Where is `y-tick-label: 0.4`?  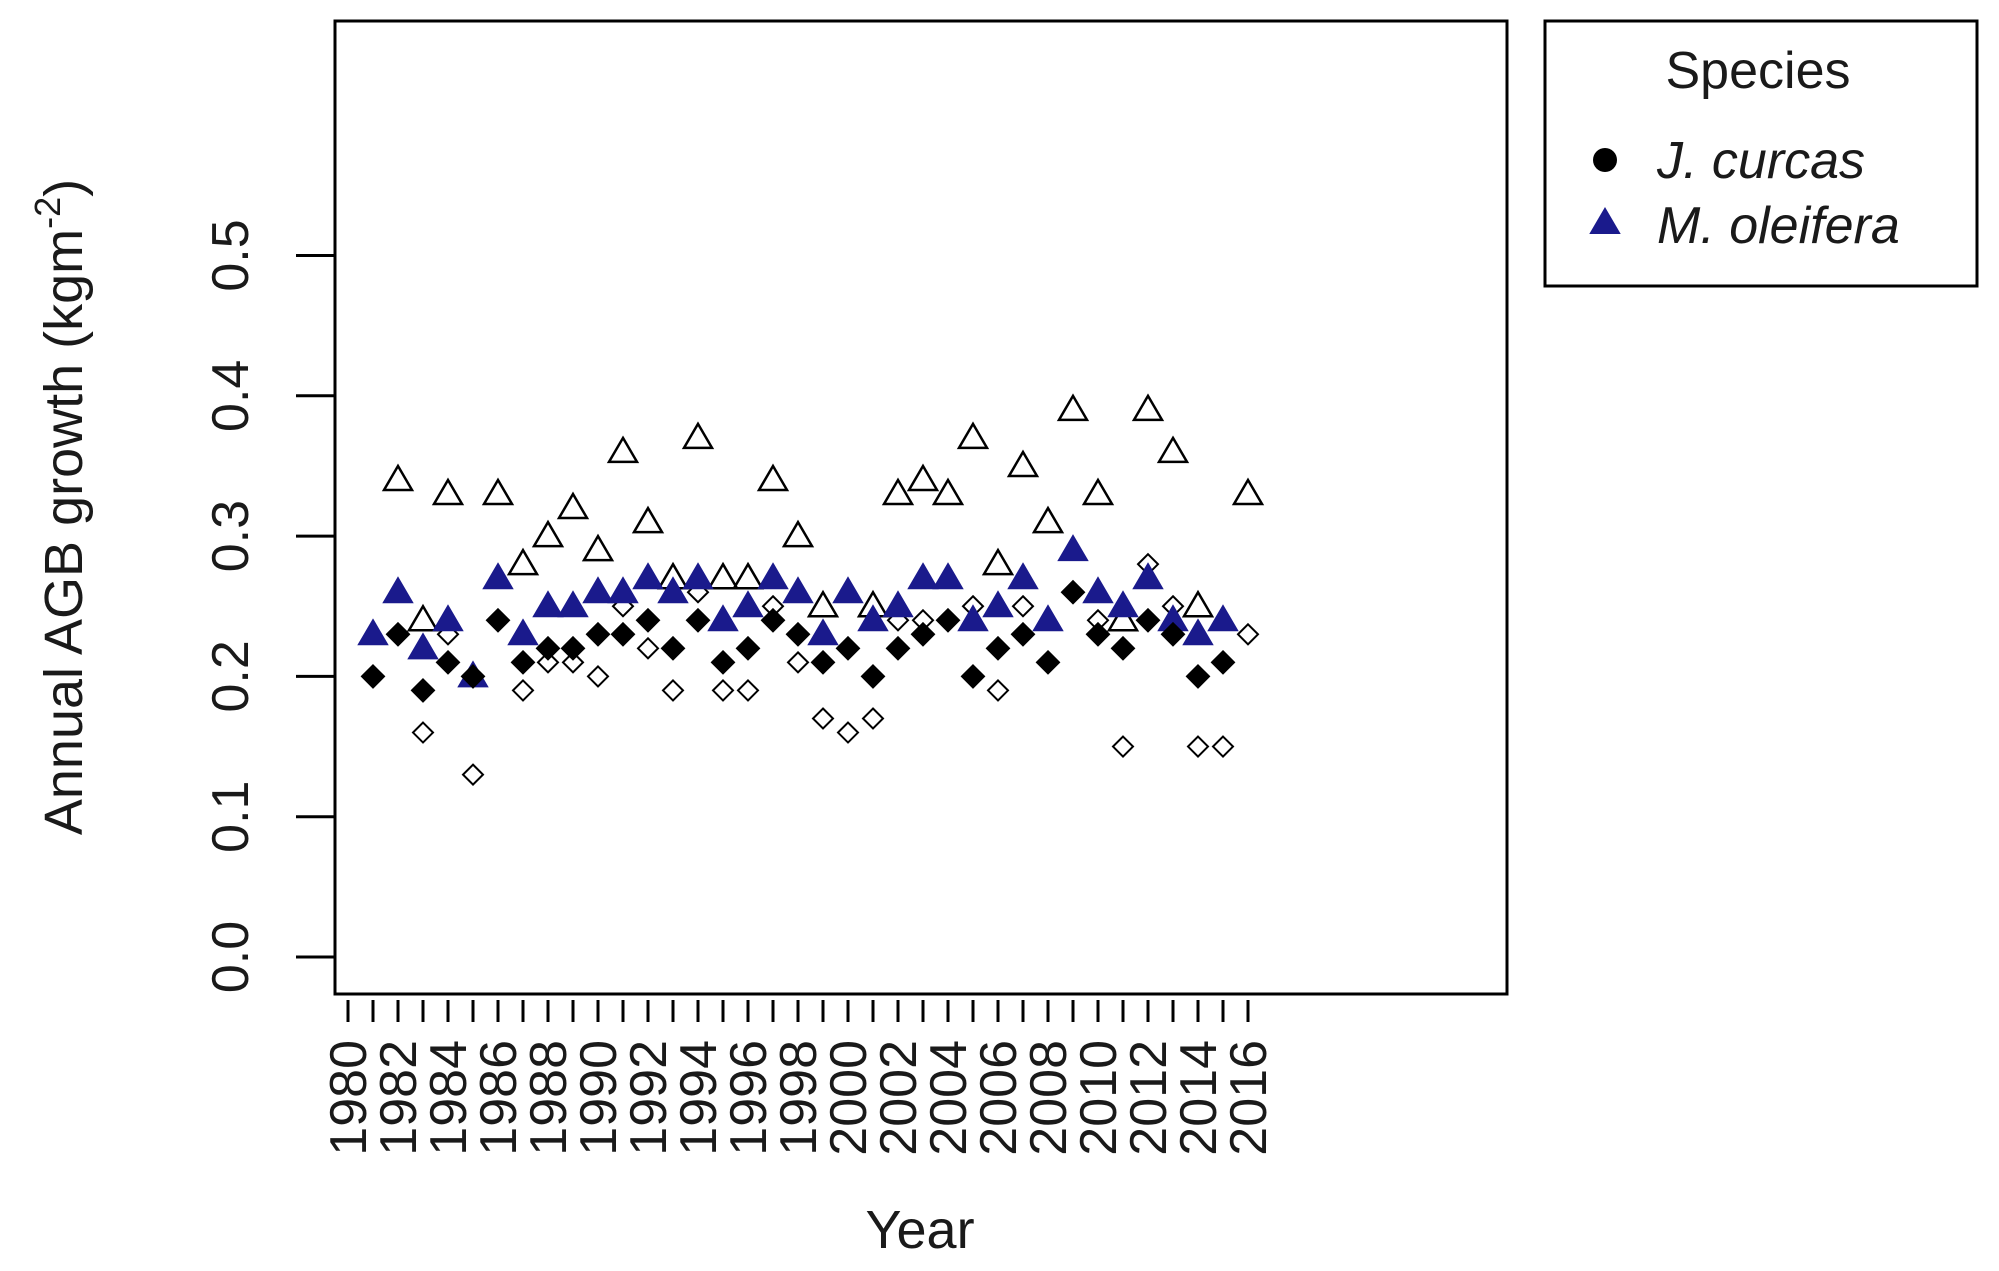
y-tick-label: 0.4 is located at coordinates (231, 396).